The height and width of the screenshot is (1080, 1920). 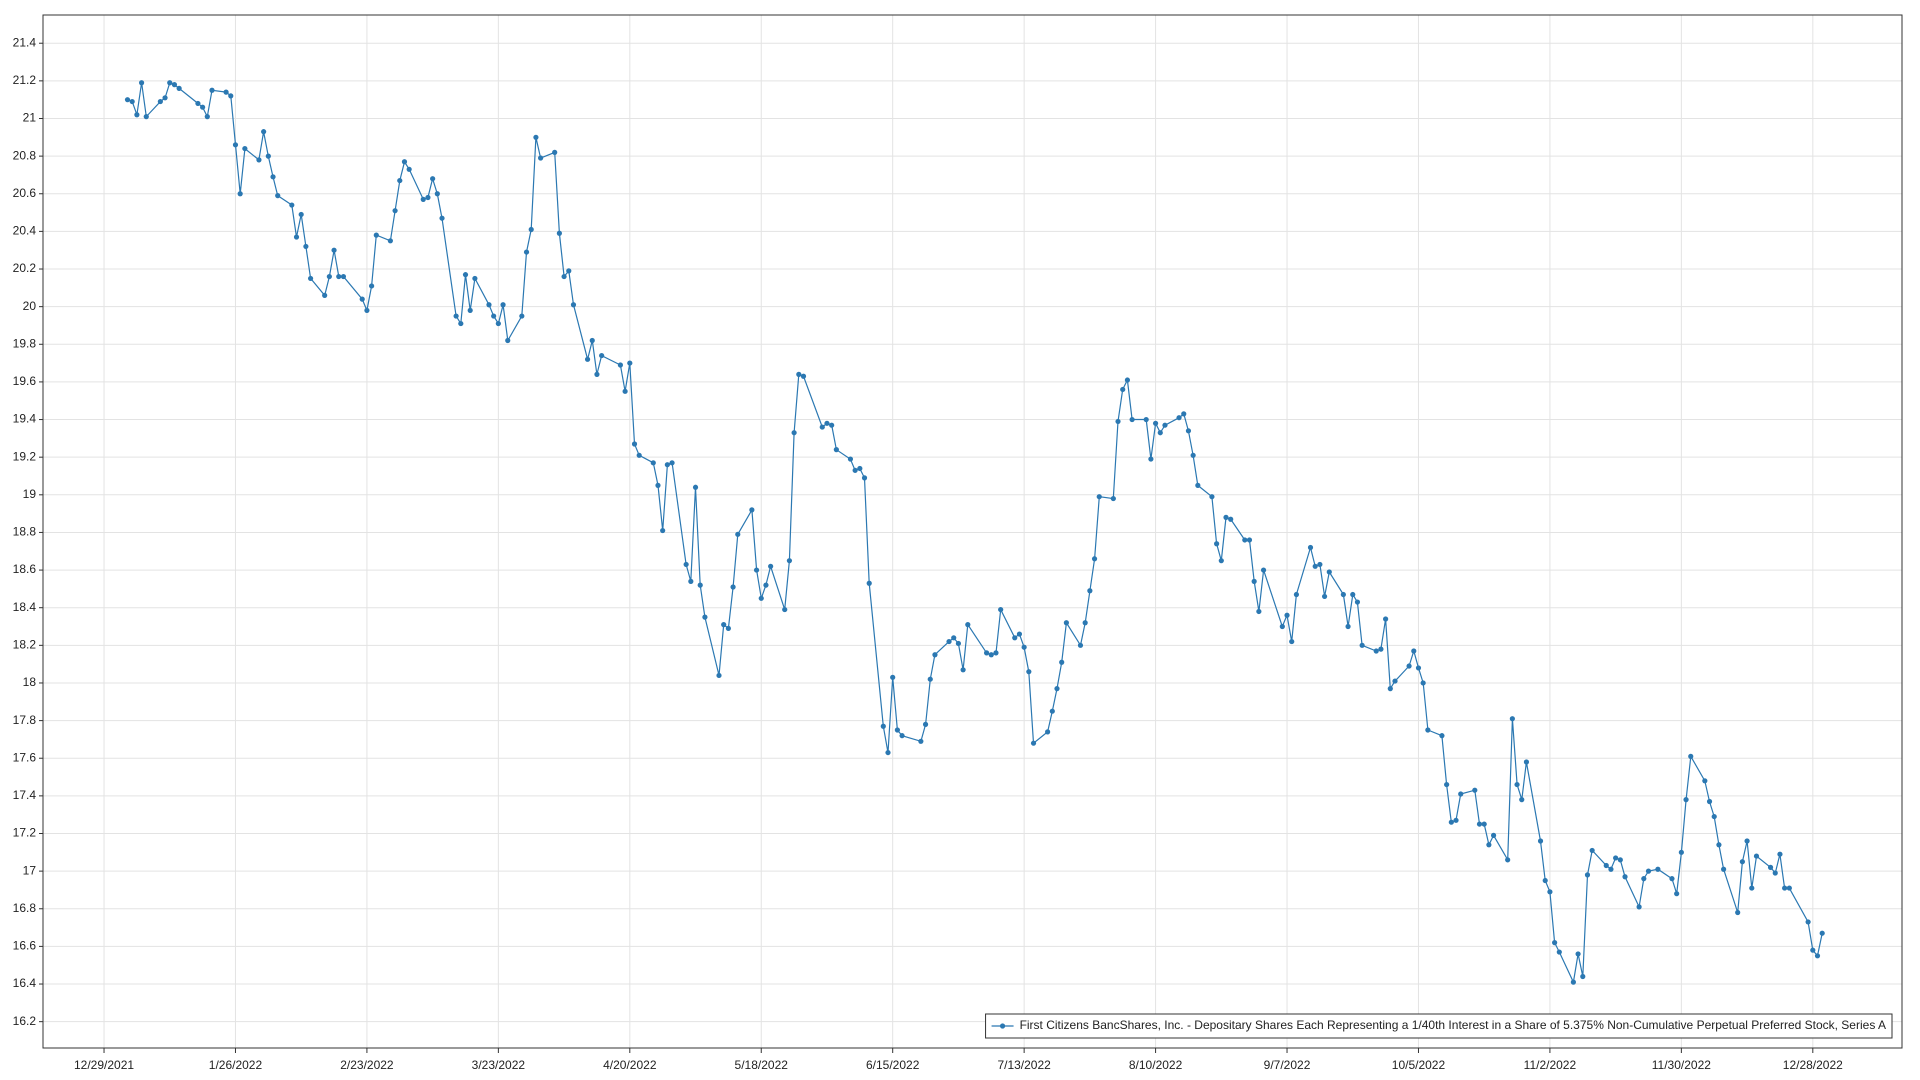 I want to click on y-tick-label: 20.6, so click(x=25, y=193).